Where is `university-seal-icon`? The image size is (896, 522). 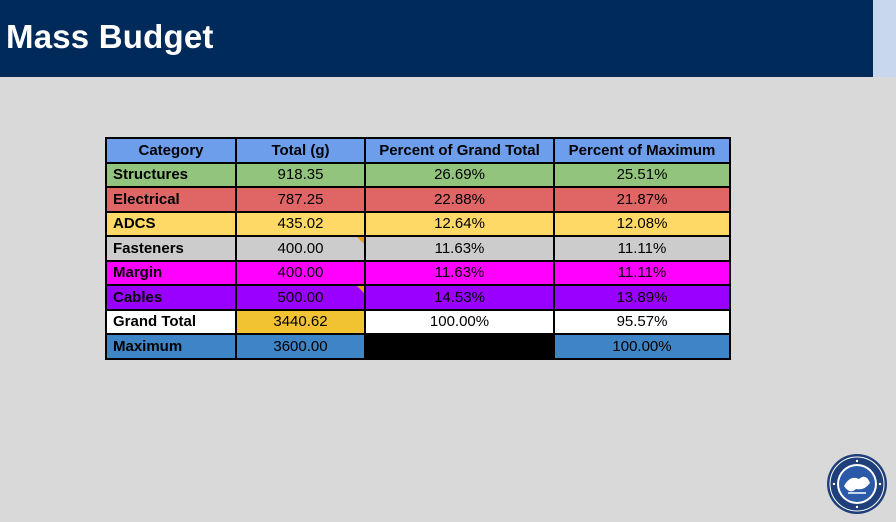
university-seal-icon is located at coordinates (857, 484).